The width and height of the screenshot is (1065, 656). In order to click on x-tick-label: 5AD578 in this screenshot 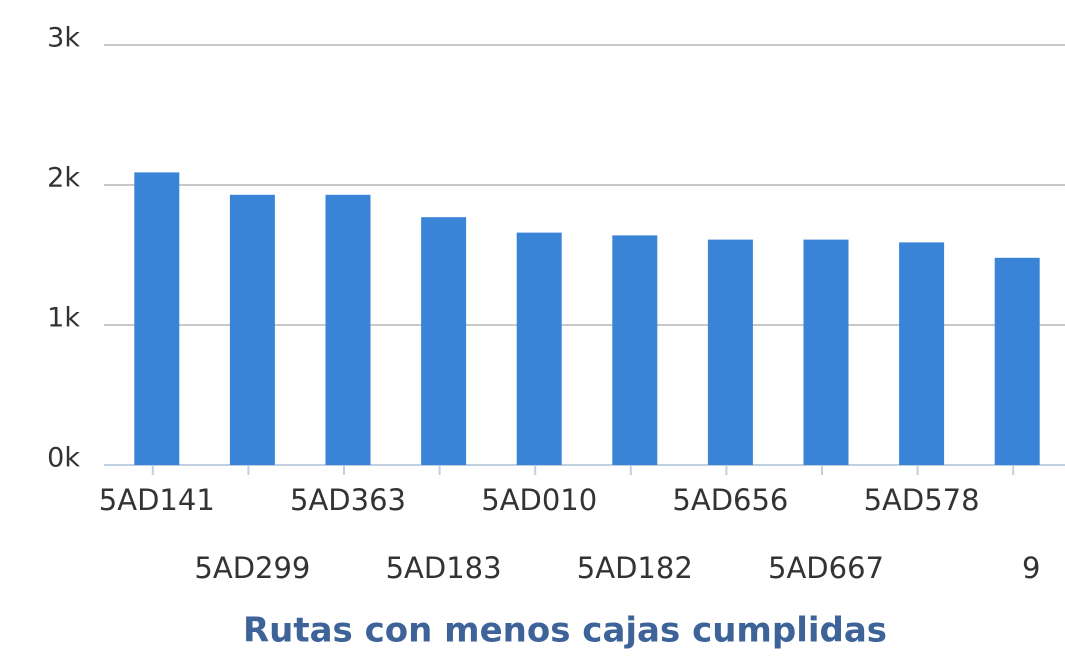, I will do `click(922, 500)`.